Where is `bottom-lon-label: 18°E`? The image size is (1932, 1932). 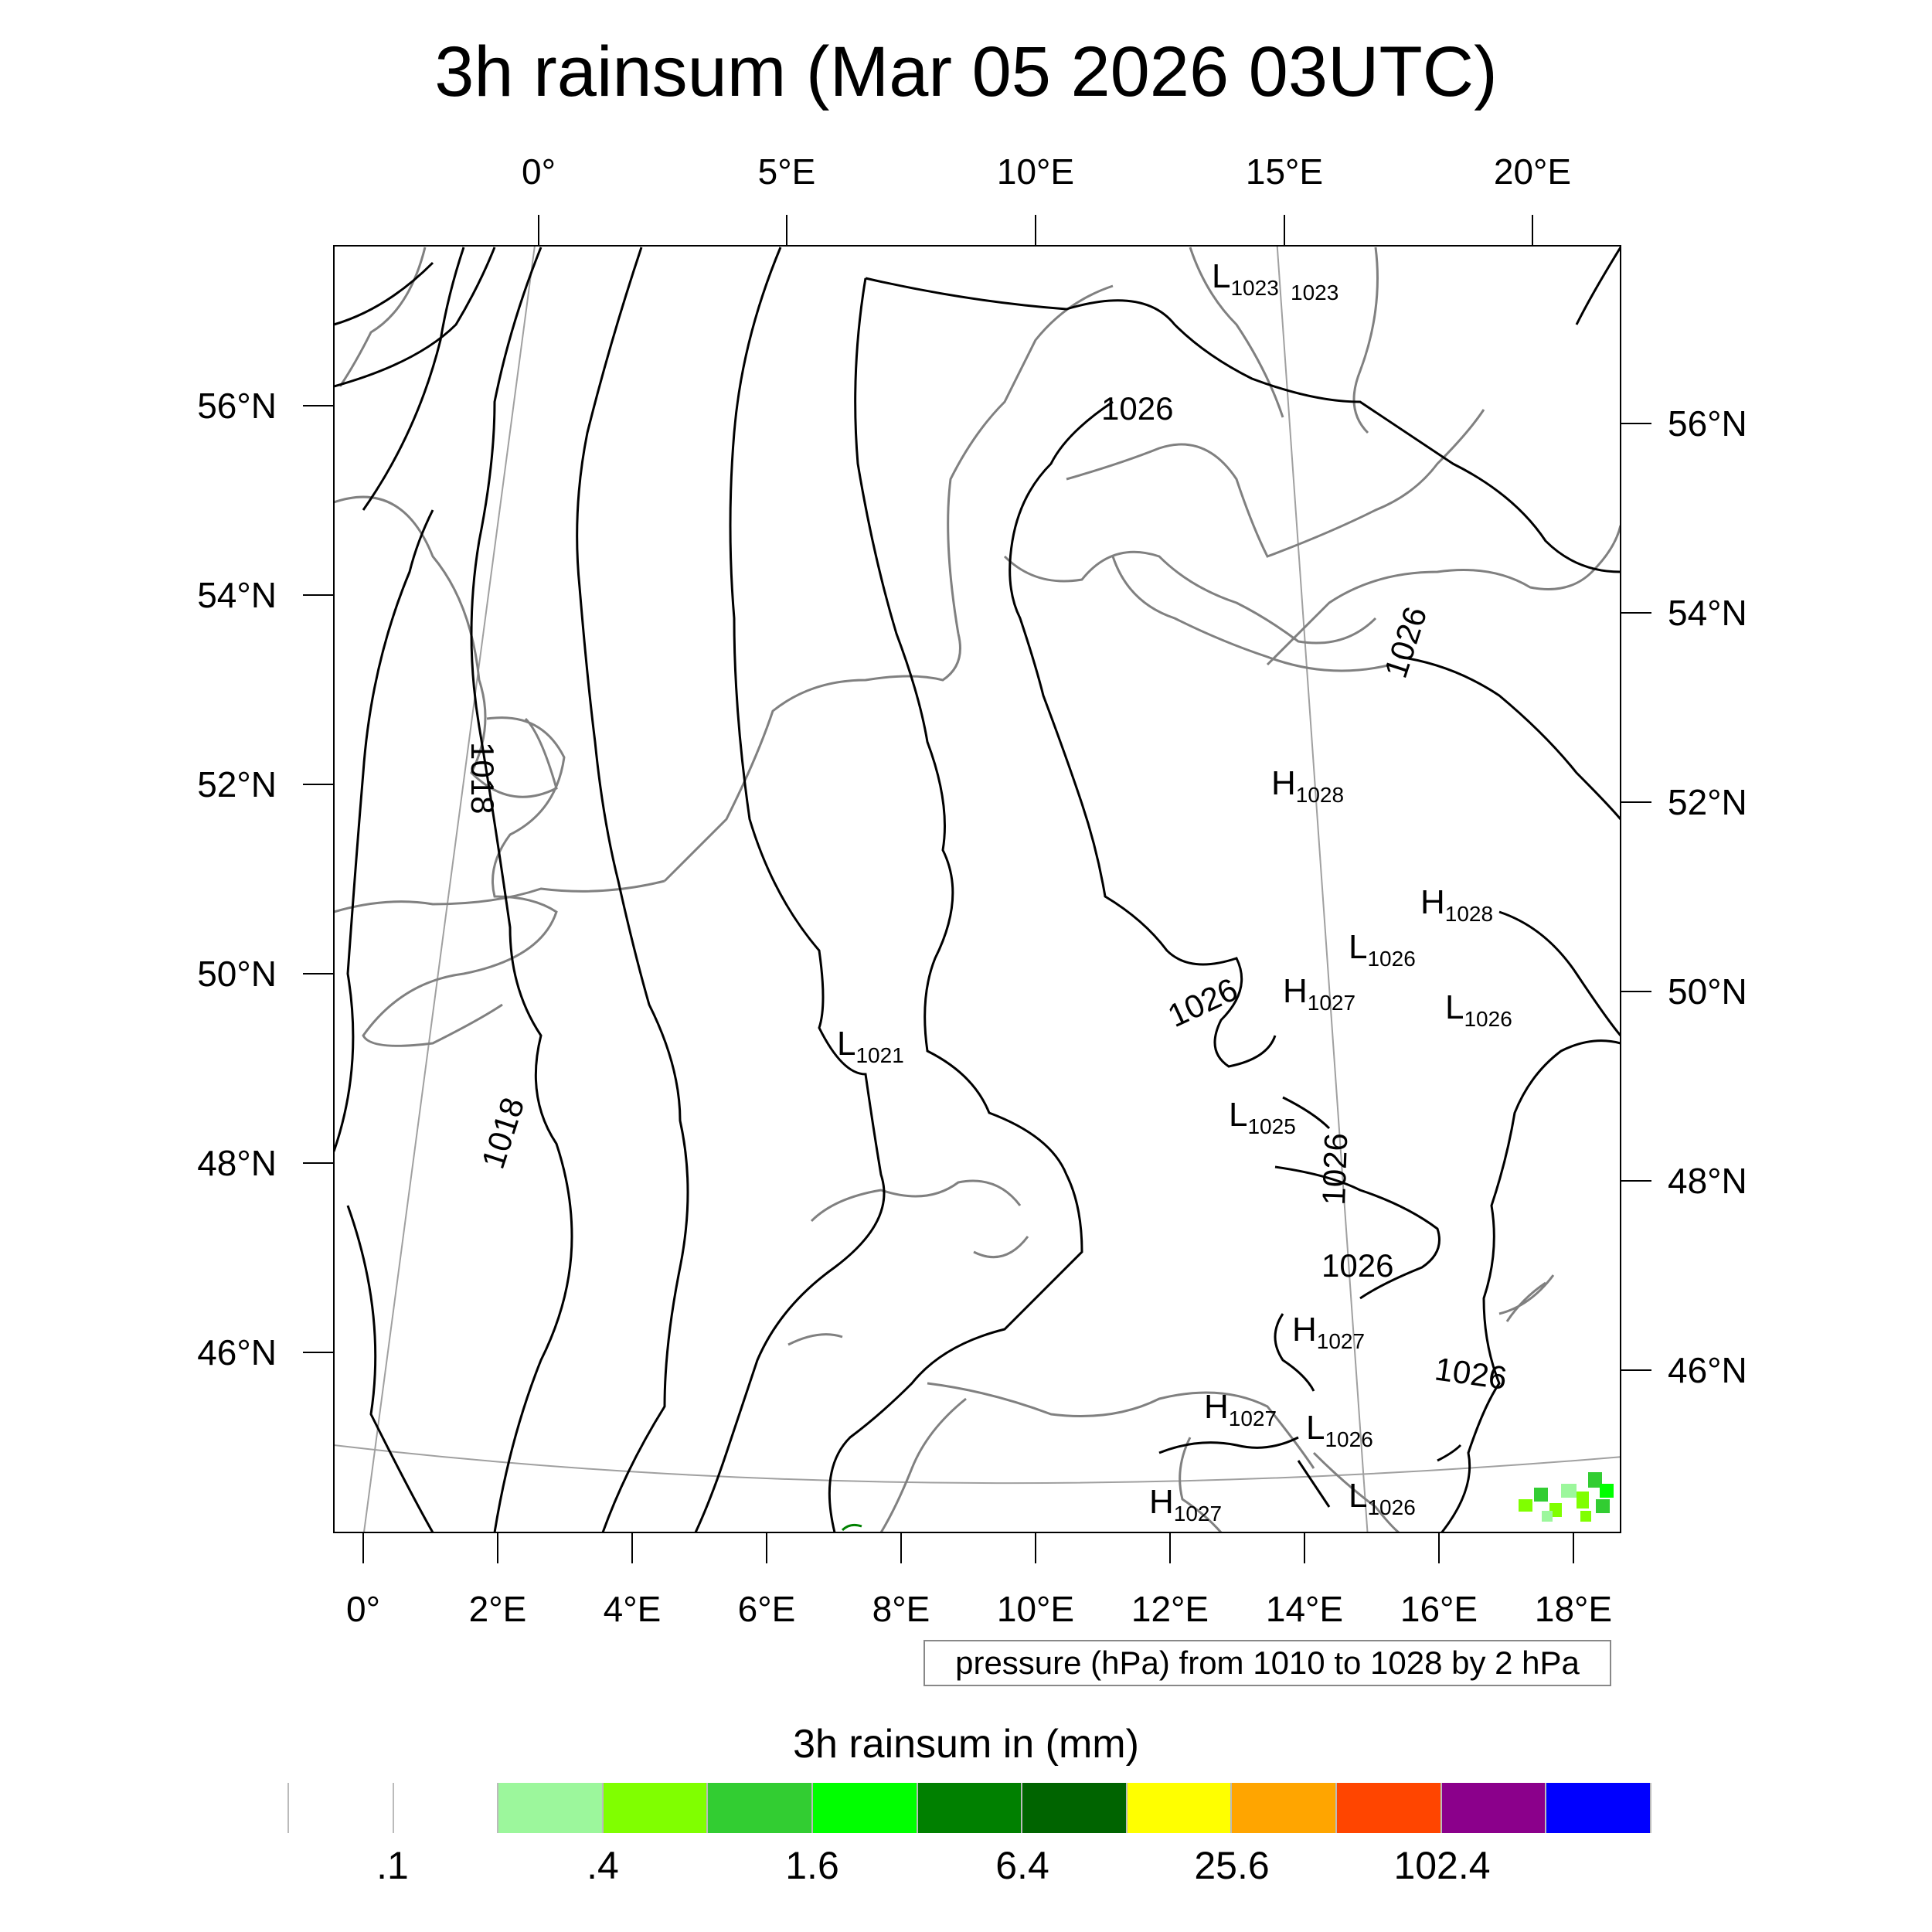
bottom-lon-label: 18°E is located at coordinates (1574, 1609).